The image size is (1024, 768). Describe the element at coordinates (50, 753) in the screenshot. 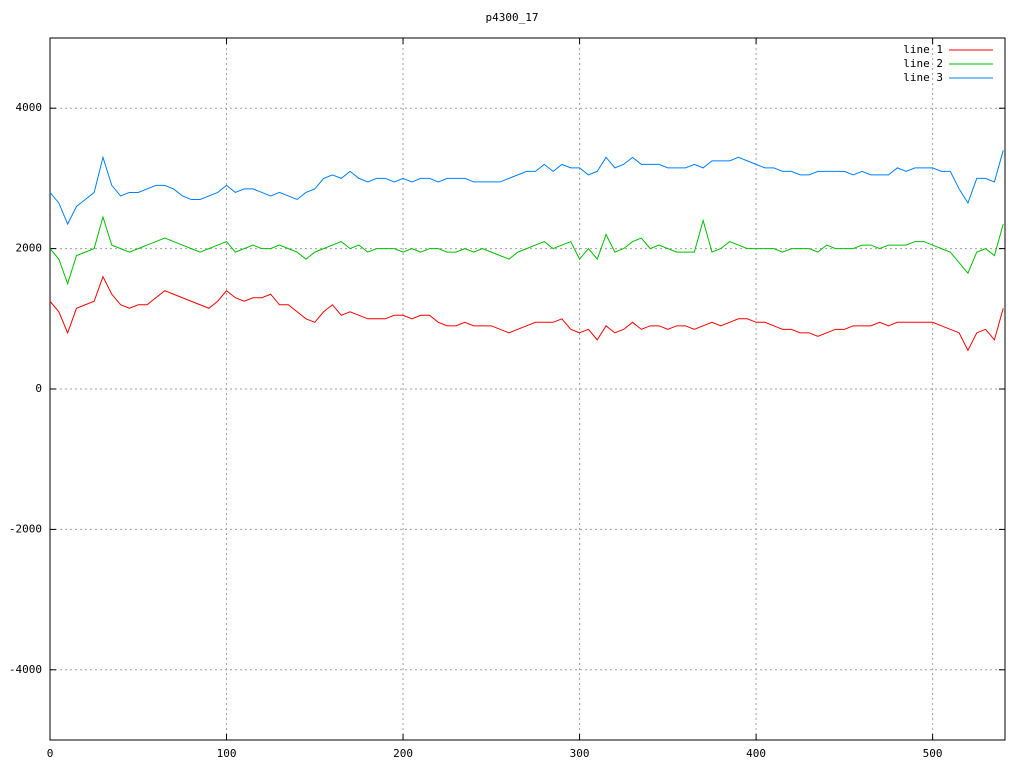

I see `x-tick-label: 0` at that location.